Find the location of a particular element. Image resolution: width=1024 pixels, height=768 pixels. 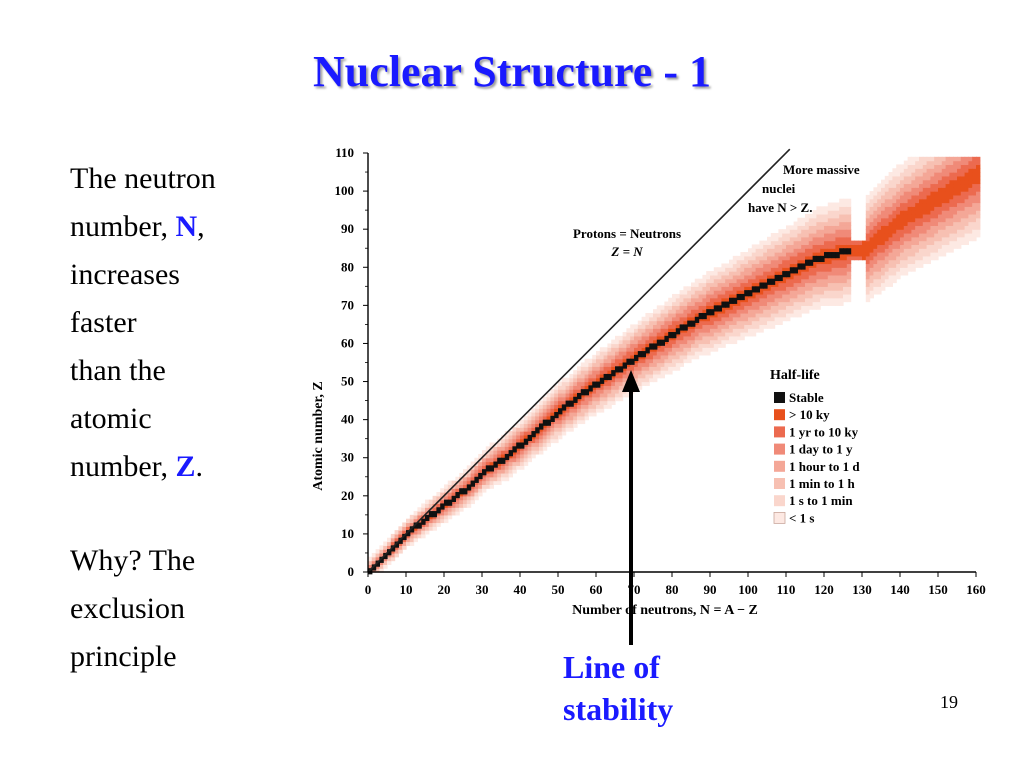

stability-arrow-head is located at coordinates (631, 381).